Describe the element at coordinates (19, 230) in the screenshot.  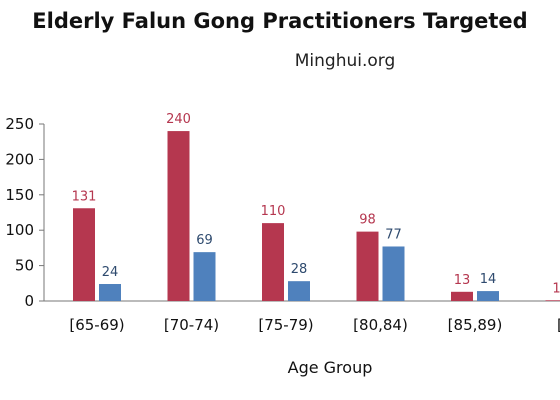
I see `y-tick-label: 100` at that location.